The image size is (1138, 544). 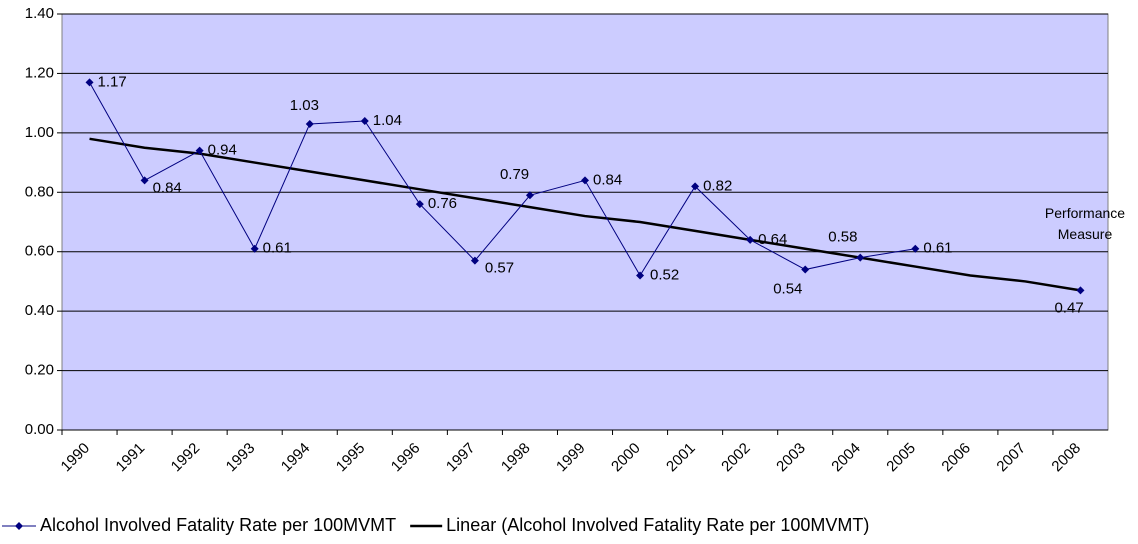 What do you see at coordinates (664, 274) in the screenshot?
I see `data-label: 0.52` at bounding box center [664, 274].